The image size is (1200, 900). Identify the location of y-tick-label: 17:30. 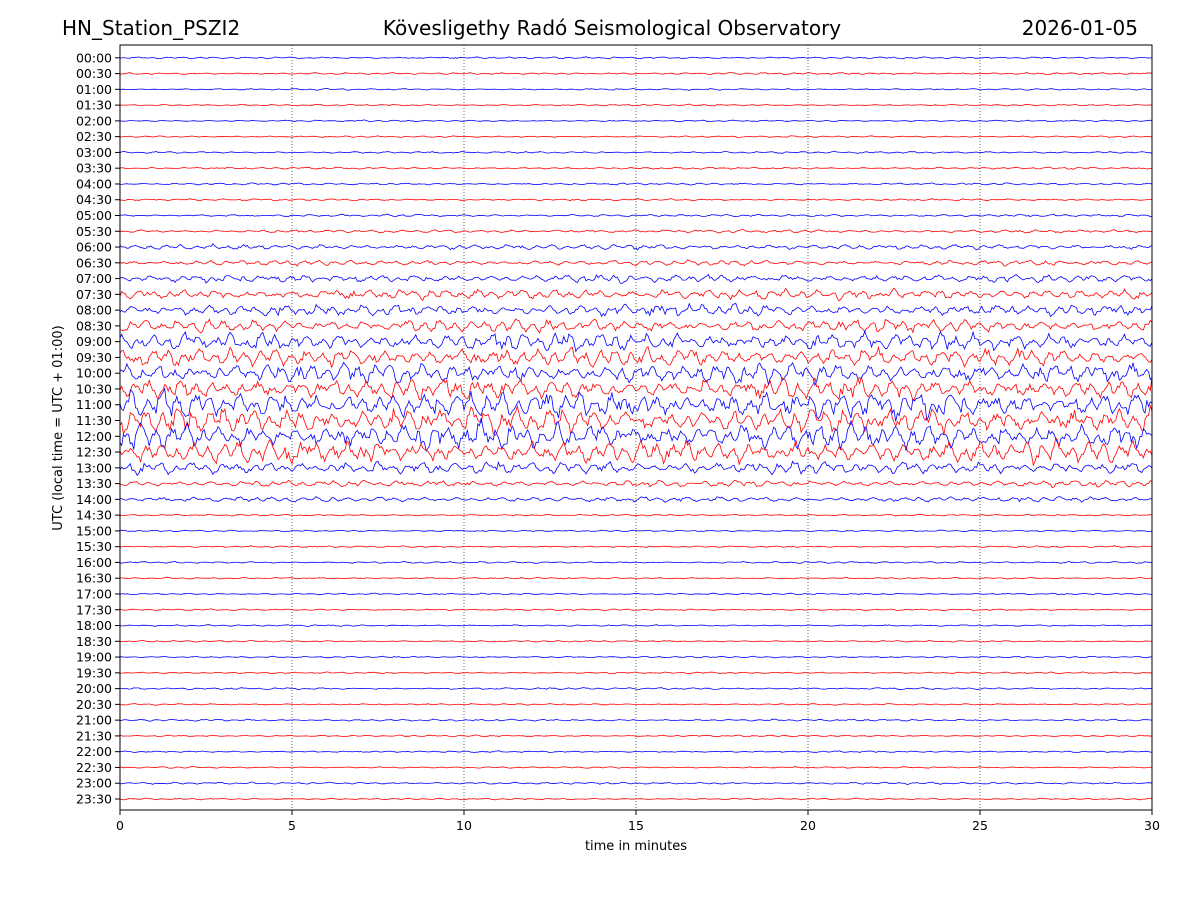
(94, 609).